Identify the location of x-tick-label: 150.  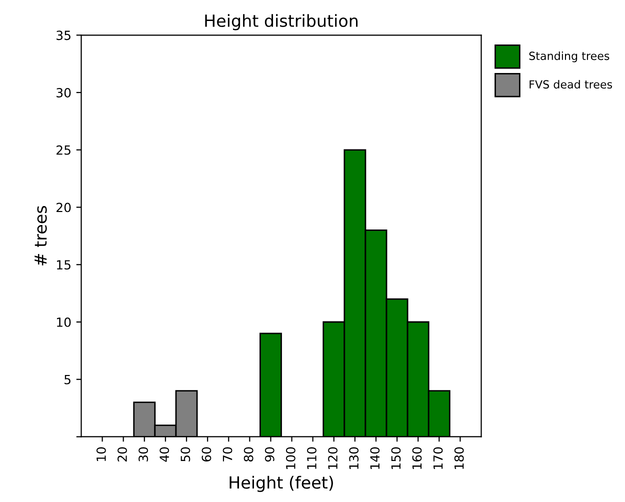
(396, 458).